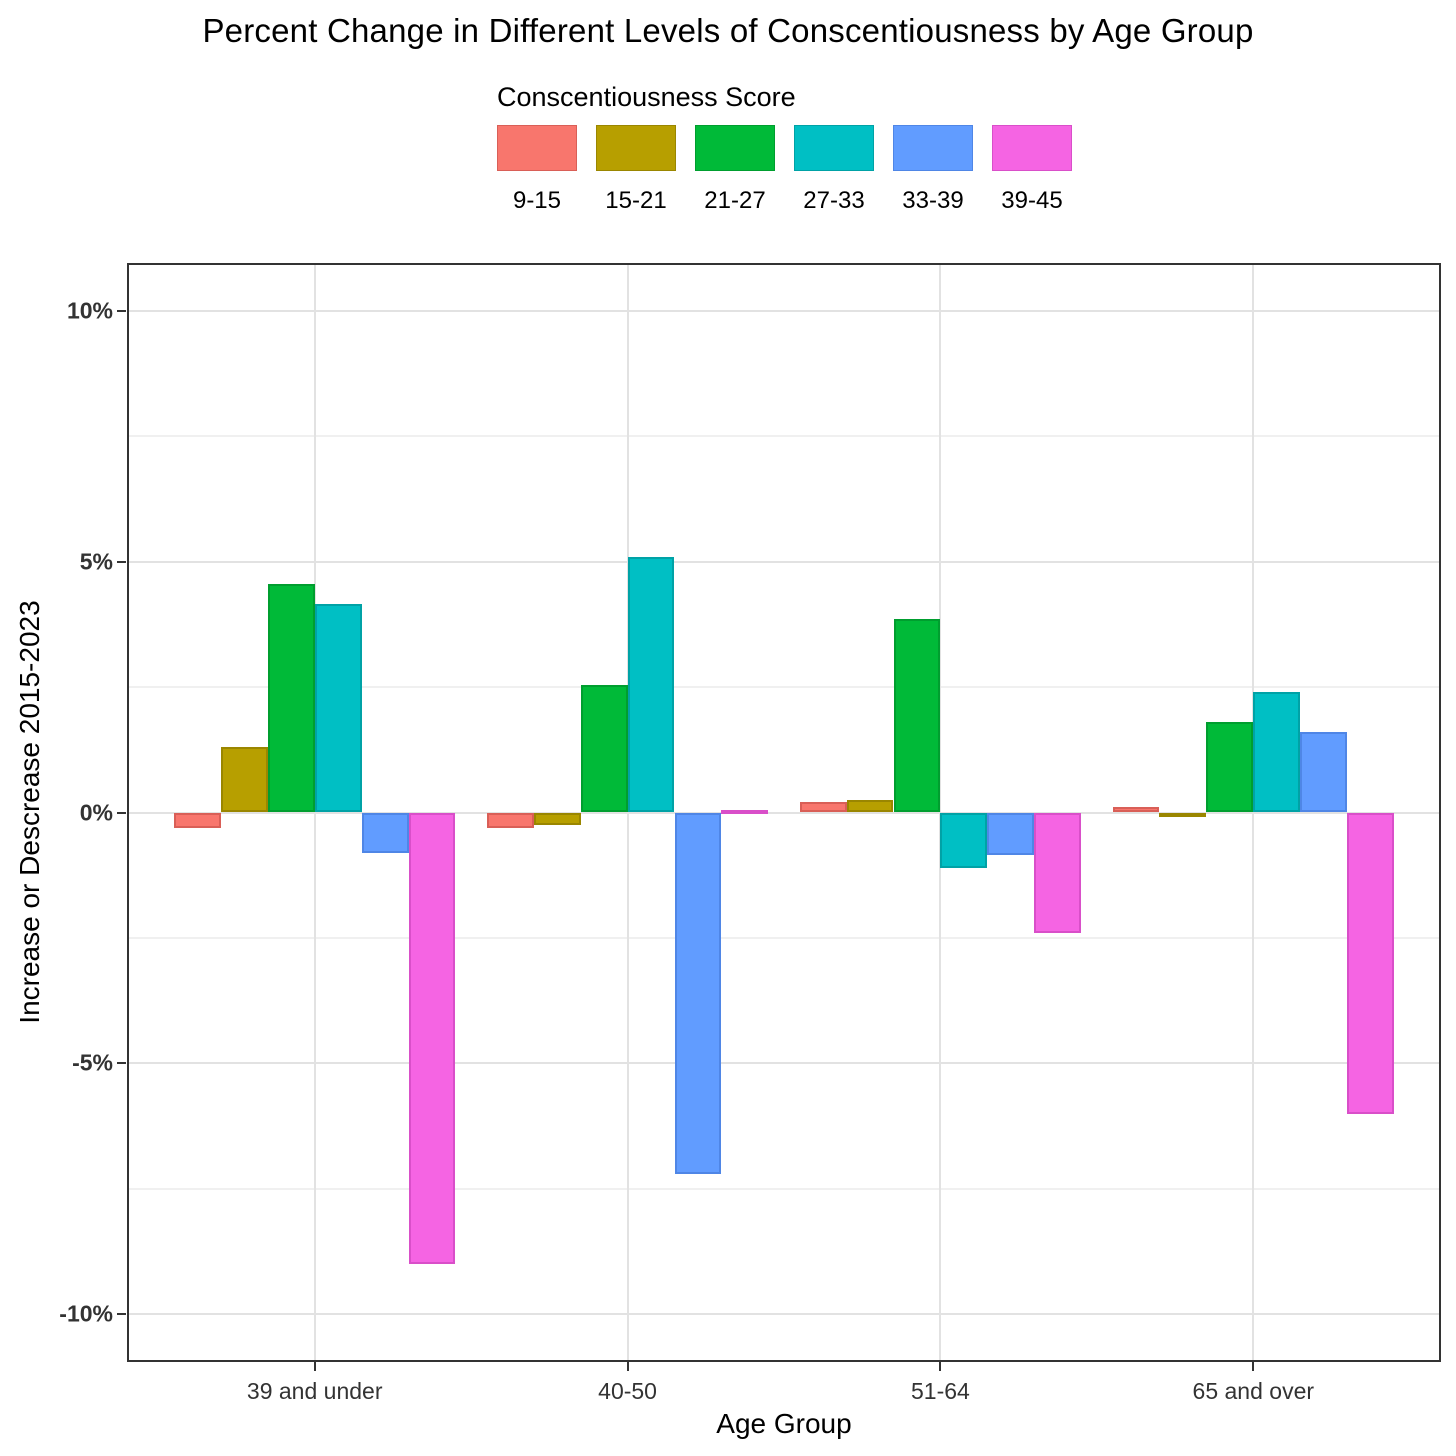 The width and height of the screenshot is (1456, 1456). I want to click on legend-item-15-21: 15-21, so click(636, 170).